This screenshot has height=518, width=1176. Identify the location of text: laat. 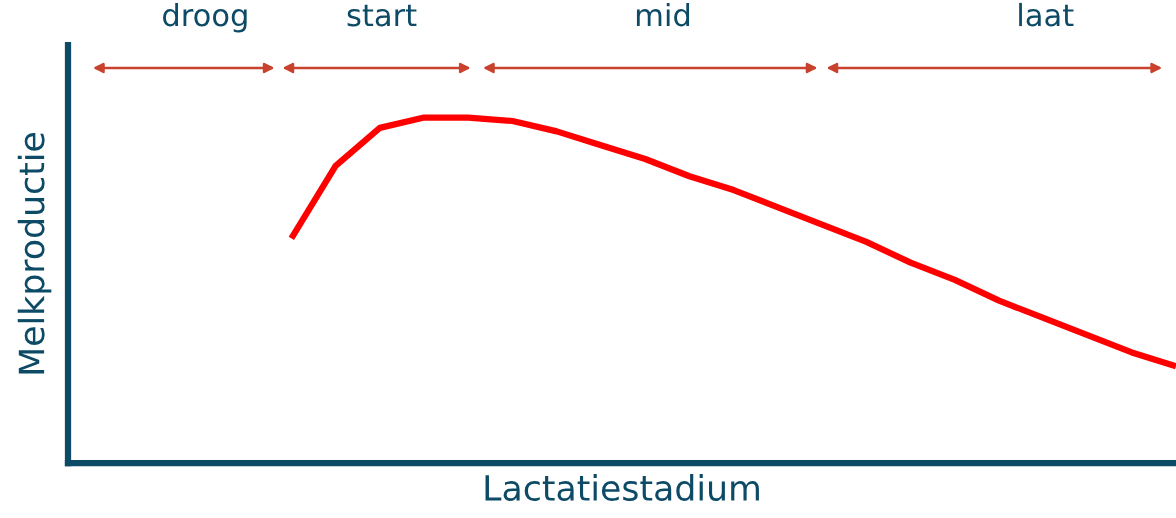
(1046, 14).